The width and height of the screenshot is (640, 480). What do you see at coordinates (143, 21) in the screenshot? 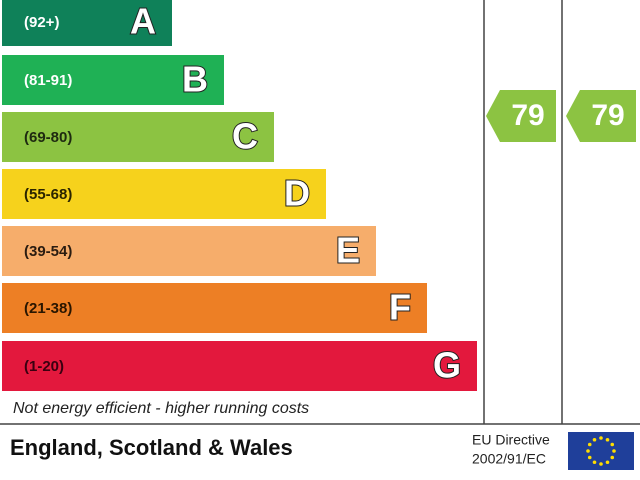
I see `band-letter: A` at bounding box center [143, 21].